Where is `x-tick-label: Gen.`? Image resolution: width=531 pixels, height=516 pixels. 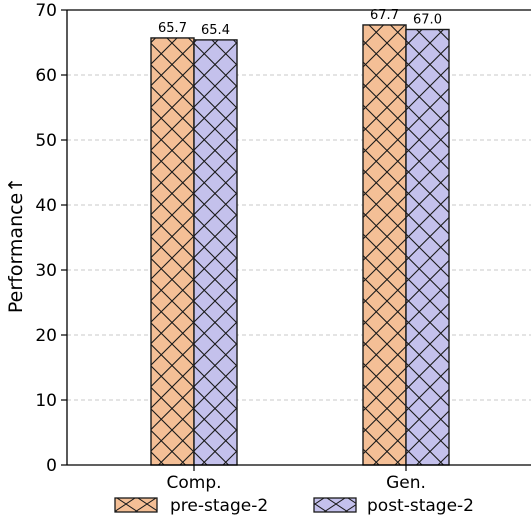
x-tick-label: Gen. is located at coordinates (406, 483).